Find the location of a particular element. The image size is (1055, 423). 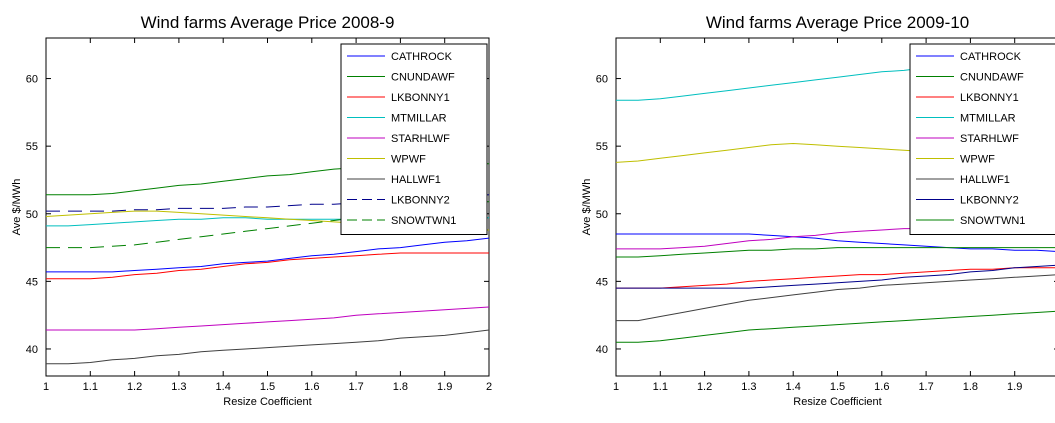

chart-title: Wind farms Average Price 2009-10 is located at coordinates (837, 22).